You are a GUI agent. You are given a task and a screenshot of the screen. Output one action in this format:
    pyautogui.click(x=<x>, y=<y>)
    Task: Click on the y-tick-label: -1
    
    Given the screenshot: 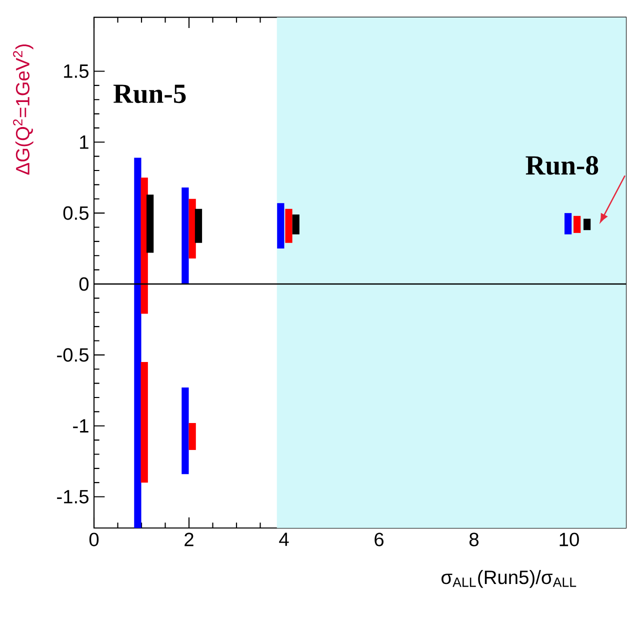 What is the action you would take?
    pyautogui.click(x=80, y=425)
    